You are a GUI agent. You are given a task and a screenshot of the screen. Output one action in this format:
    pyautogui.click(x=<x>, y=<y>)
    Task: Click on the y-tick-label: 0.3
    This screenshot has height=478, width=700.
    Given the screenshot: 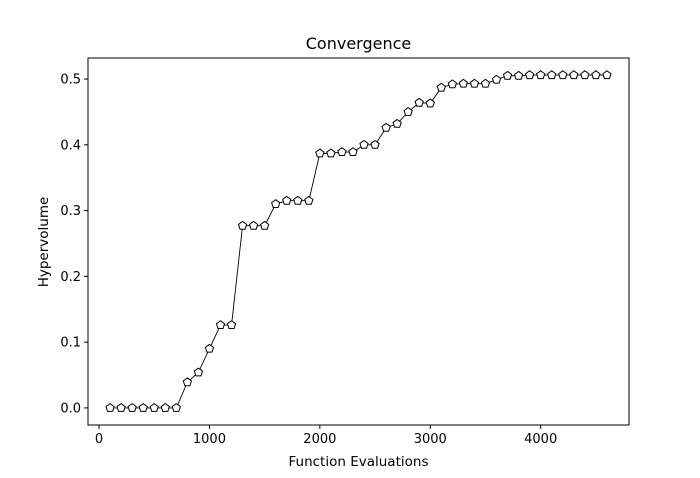 What is the action you would take?
    pyautogui.click(x=70, y=211)
    